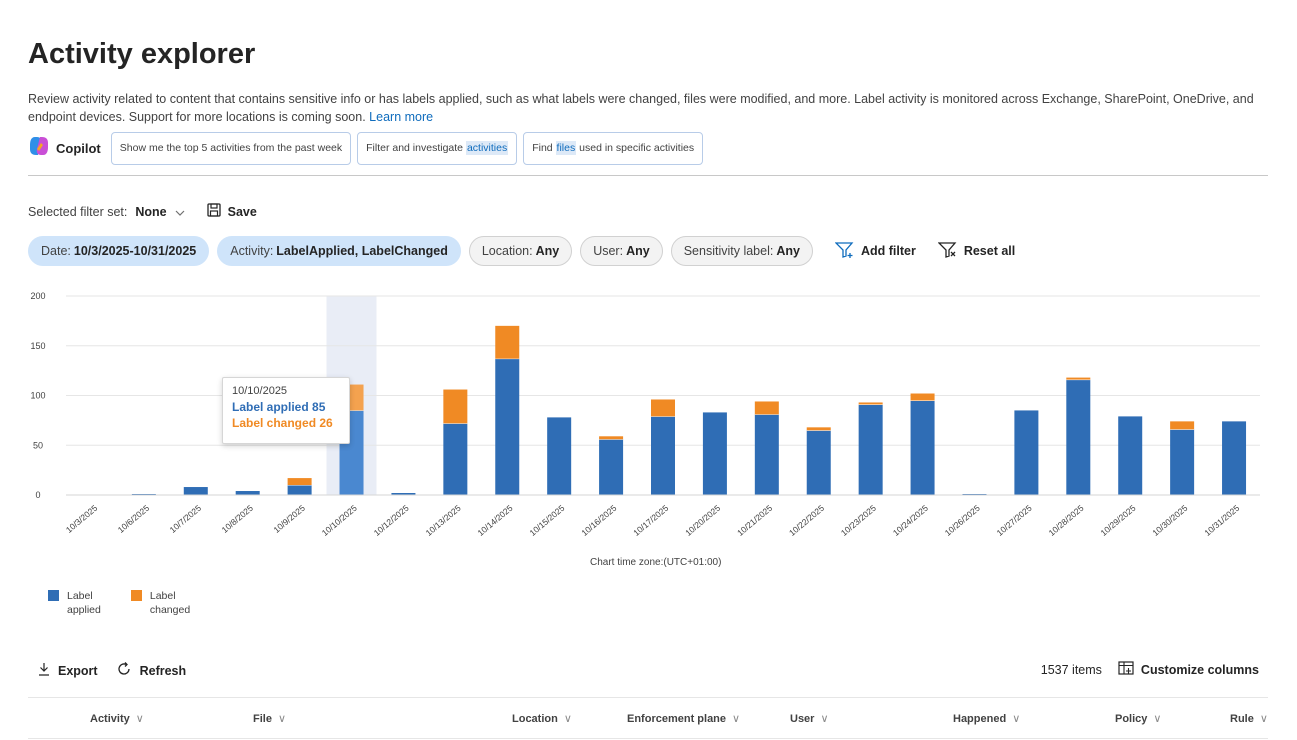 The image size is (1297, 740). I want to click on column-header-policy: Policy ∨, so click(1138, 719).